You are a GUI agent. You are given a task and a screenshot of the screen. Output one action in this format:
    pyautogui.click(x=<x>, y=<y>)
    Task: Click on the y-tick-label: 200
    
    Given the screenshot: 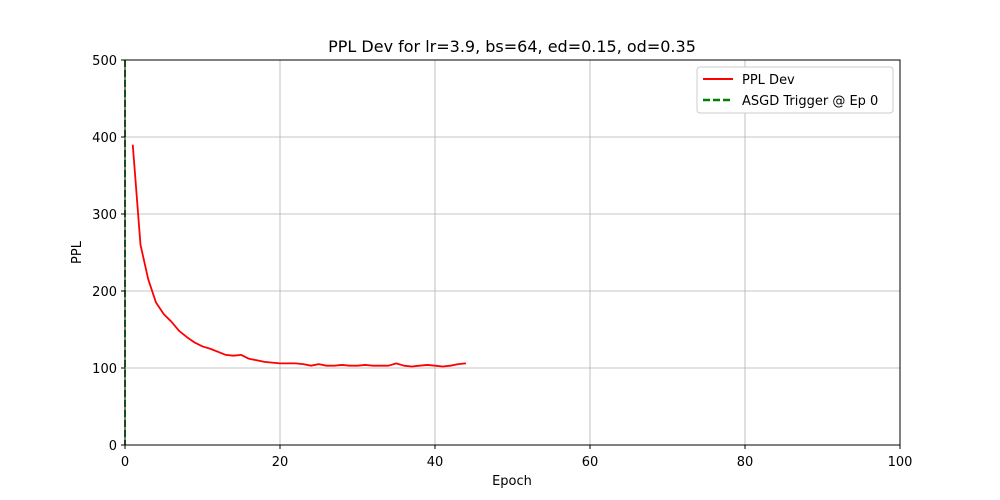 What is the action you would take?
    pyautogui.click(x=104, y=292)
    